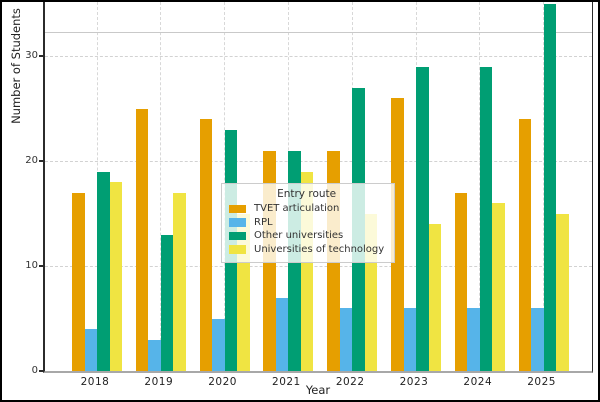  What do you see at coordinates (179, 281) in the screenshot?
I see `bar-2019-universities-of-technology` at bounding box center [179, 281].